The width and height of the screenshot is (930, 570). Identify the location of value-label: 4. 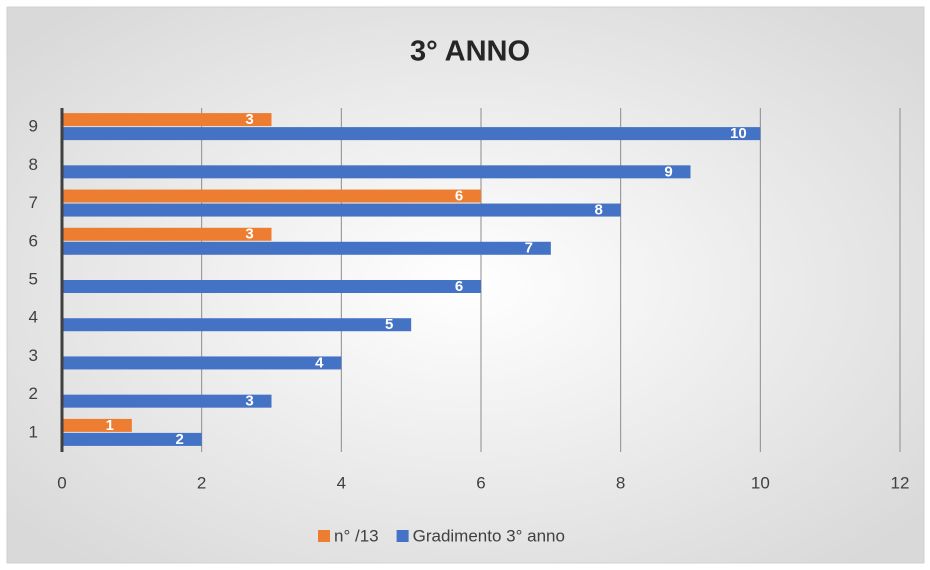
(319, 362).